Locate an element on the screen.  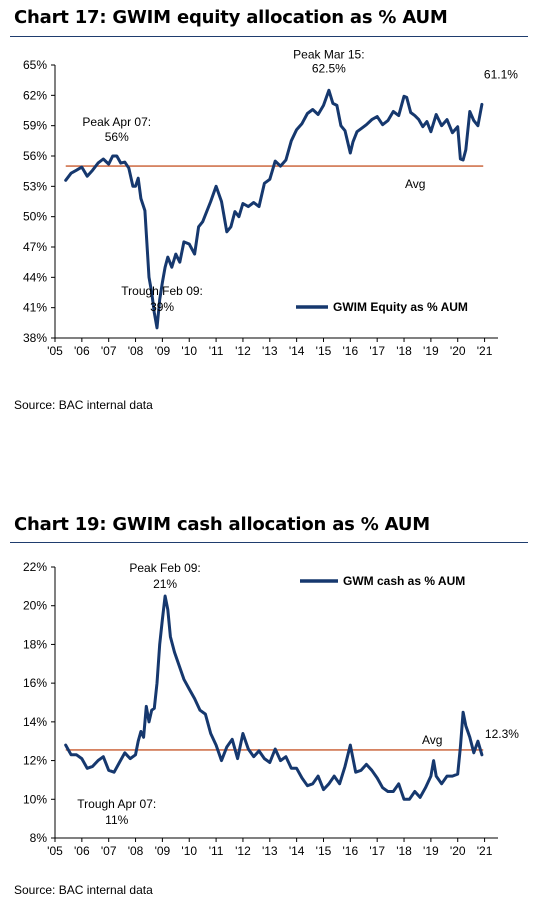
annotation-text: 39% is located at coordinates (162, 307).